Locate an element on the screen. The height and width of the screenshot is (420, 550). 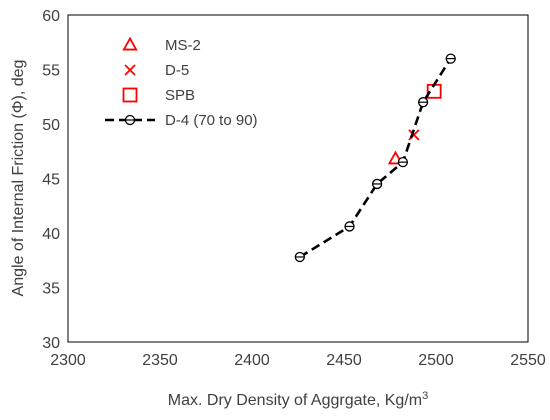
legend-item-d-4-70-to-90: D-4 (70 to 90) is located at coordinates (181, 120).